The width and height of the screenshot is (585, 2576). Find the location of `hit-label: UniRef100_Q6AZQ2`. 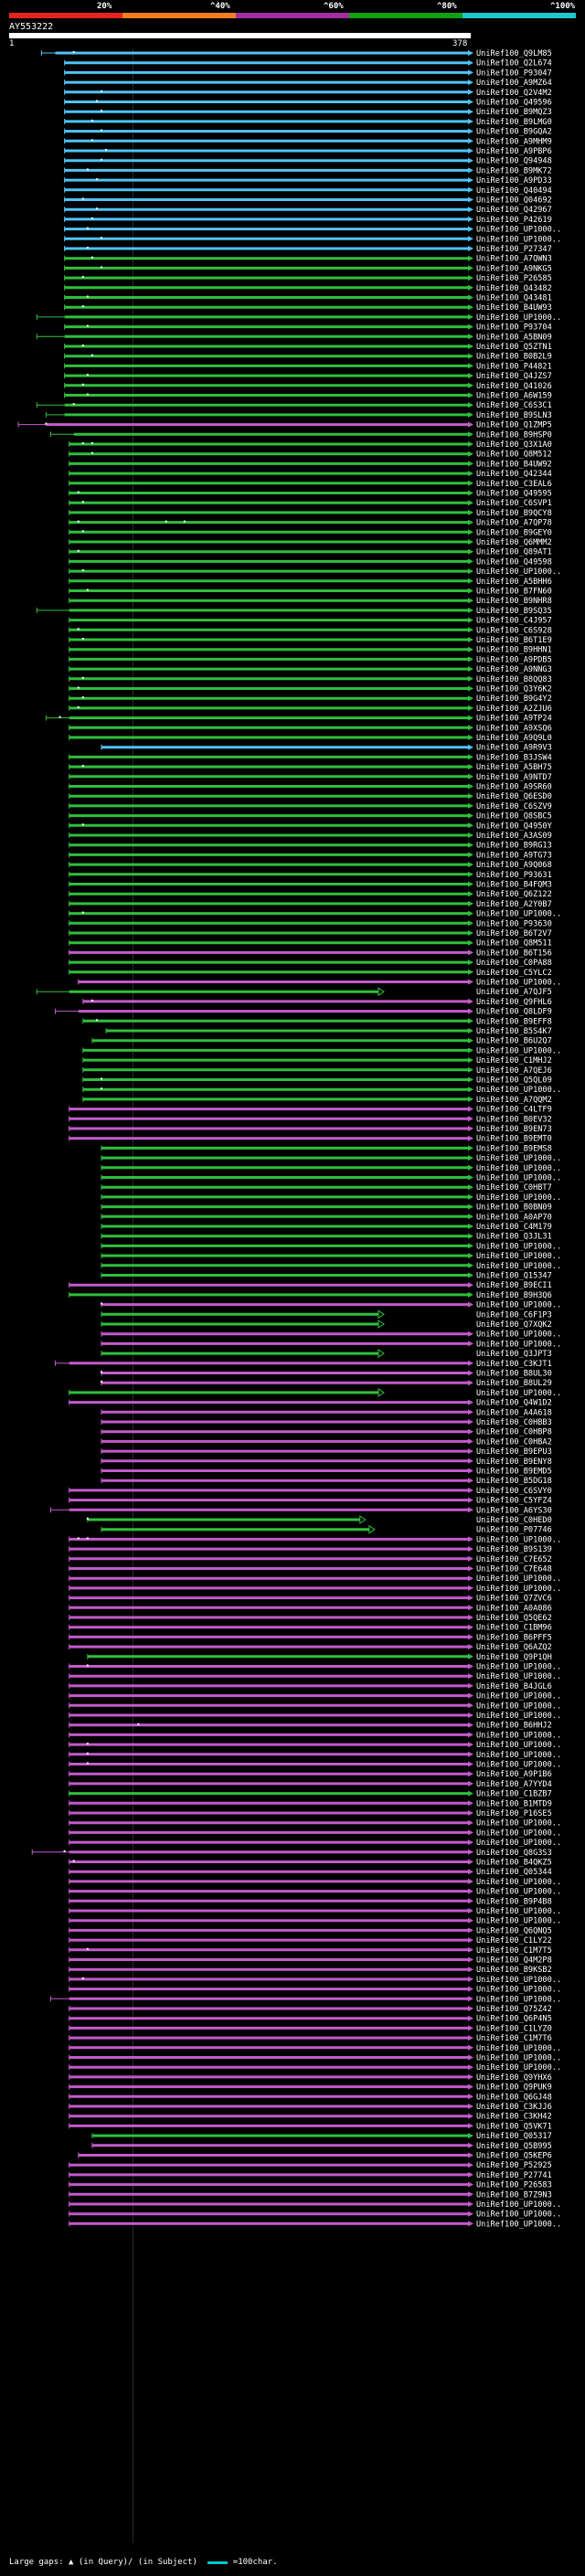

hit-label: UniRef100_Q6AZQ2 is located at coordinates (514, 1647).